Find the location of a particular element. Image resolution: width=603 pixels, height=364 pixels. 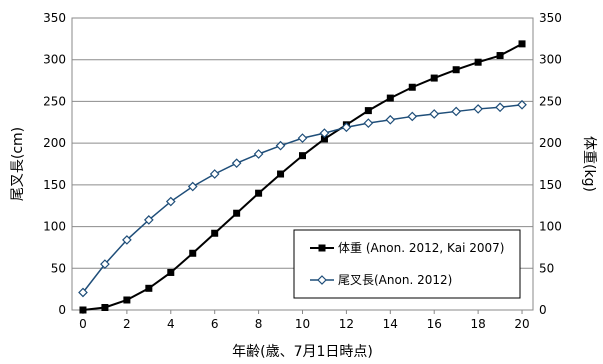

right-tick-label: 250 is located at coordinates (550, 101).